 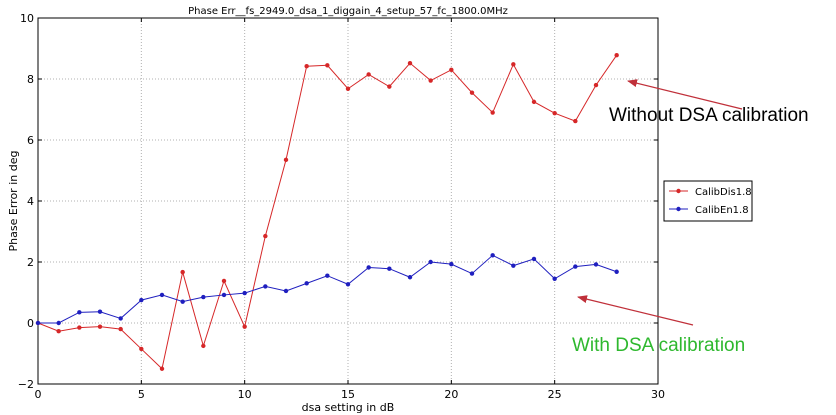 What do you see at coordinates (245, 394) in the screenshot?
I see `x-tick-label: 10` at bounding box center [245, 394].